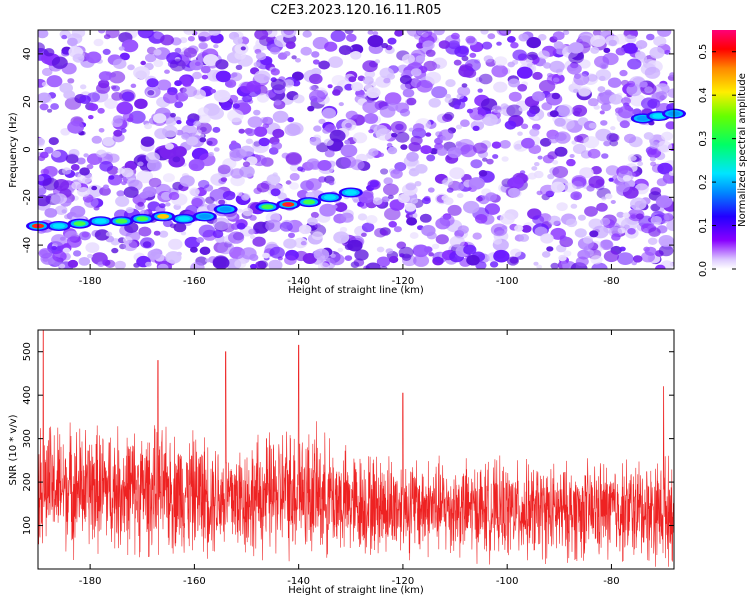  What do you see at coordinates (703, 269) in the screenshot?
I see `colorbar-tick-label: 0.0` at bounding box center [703, 269].